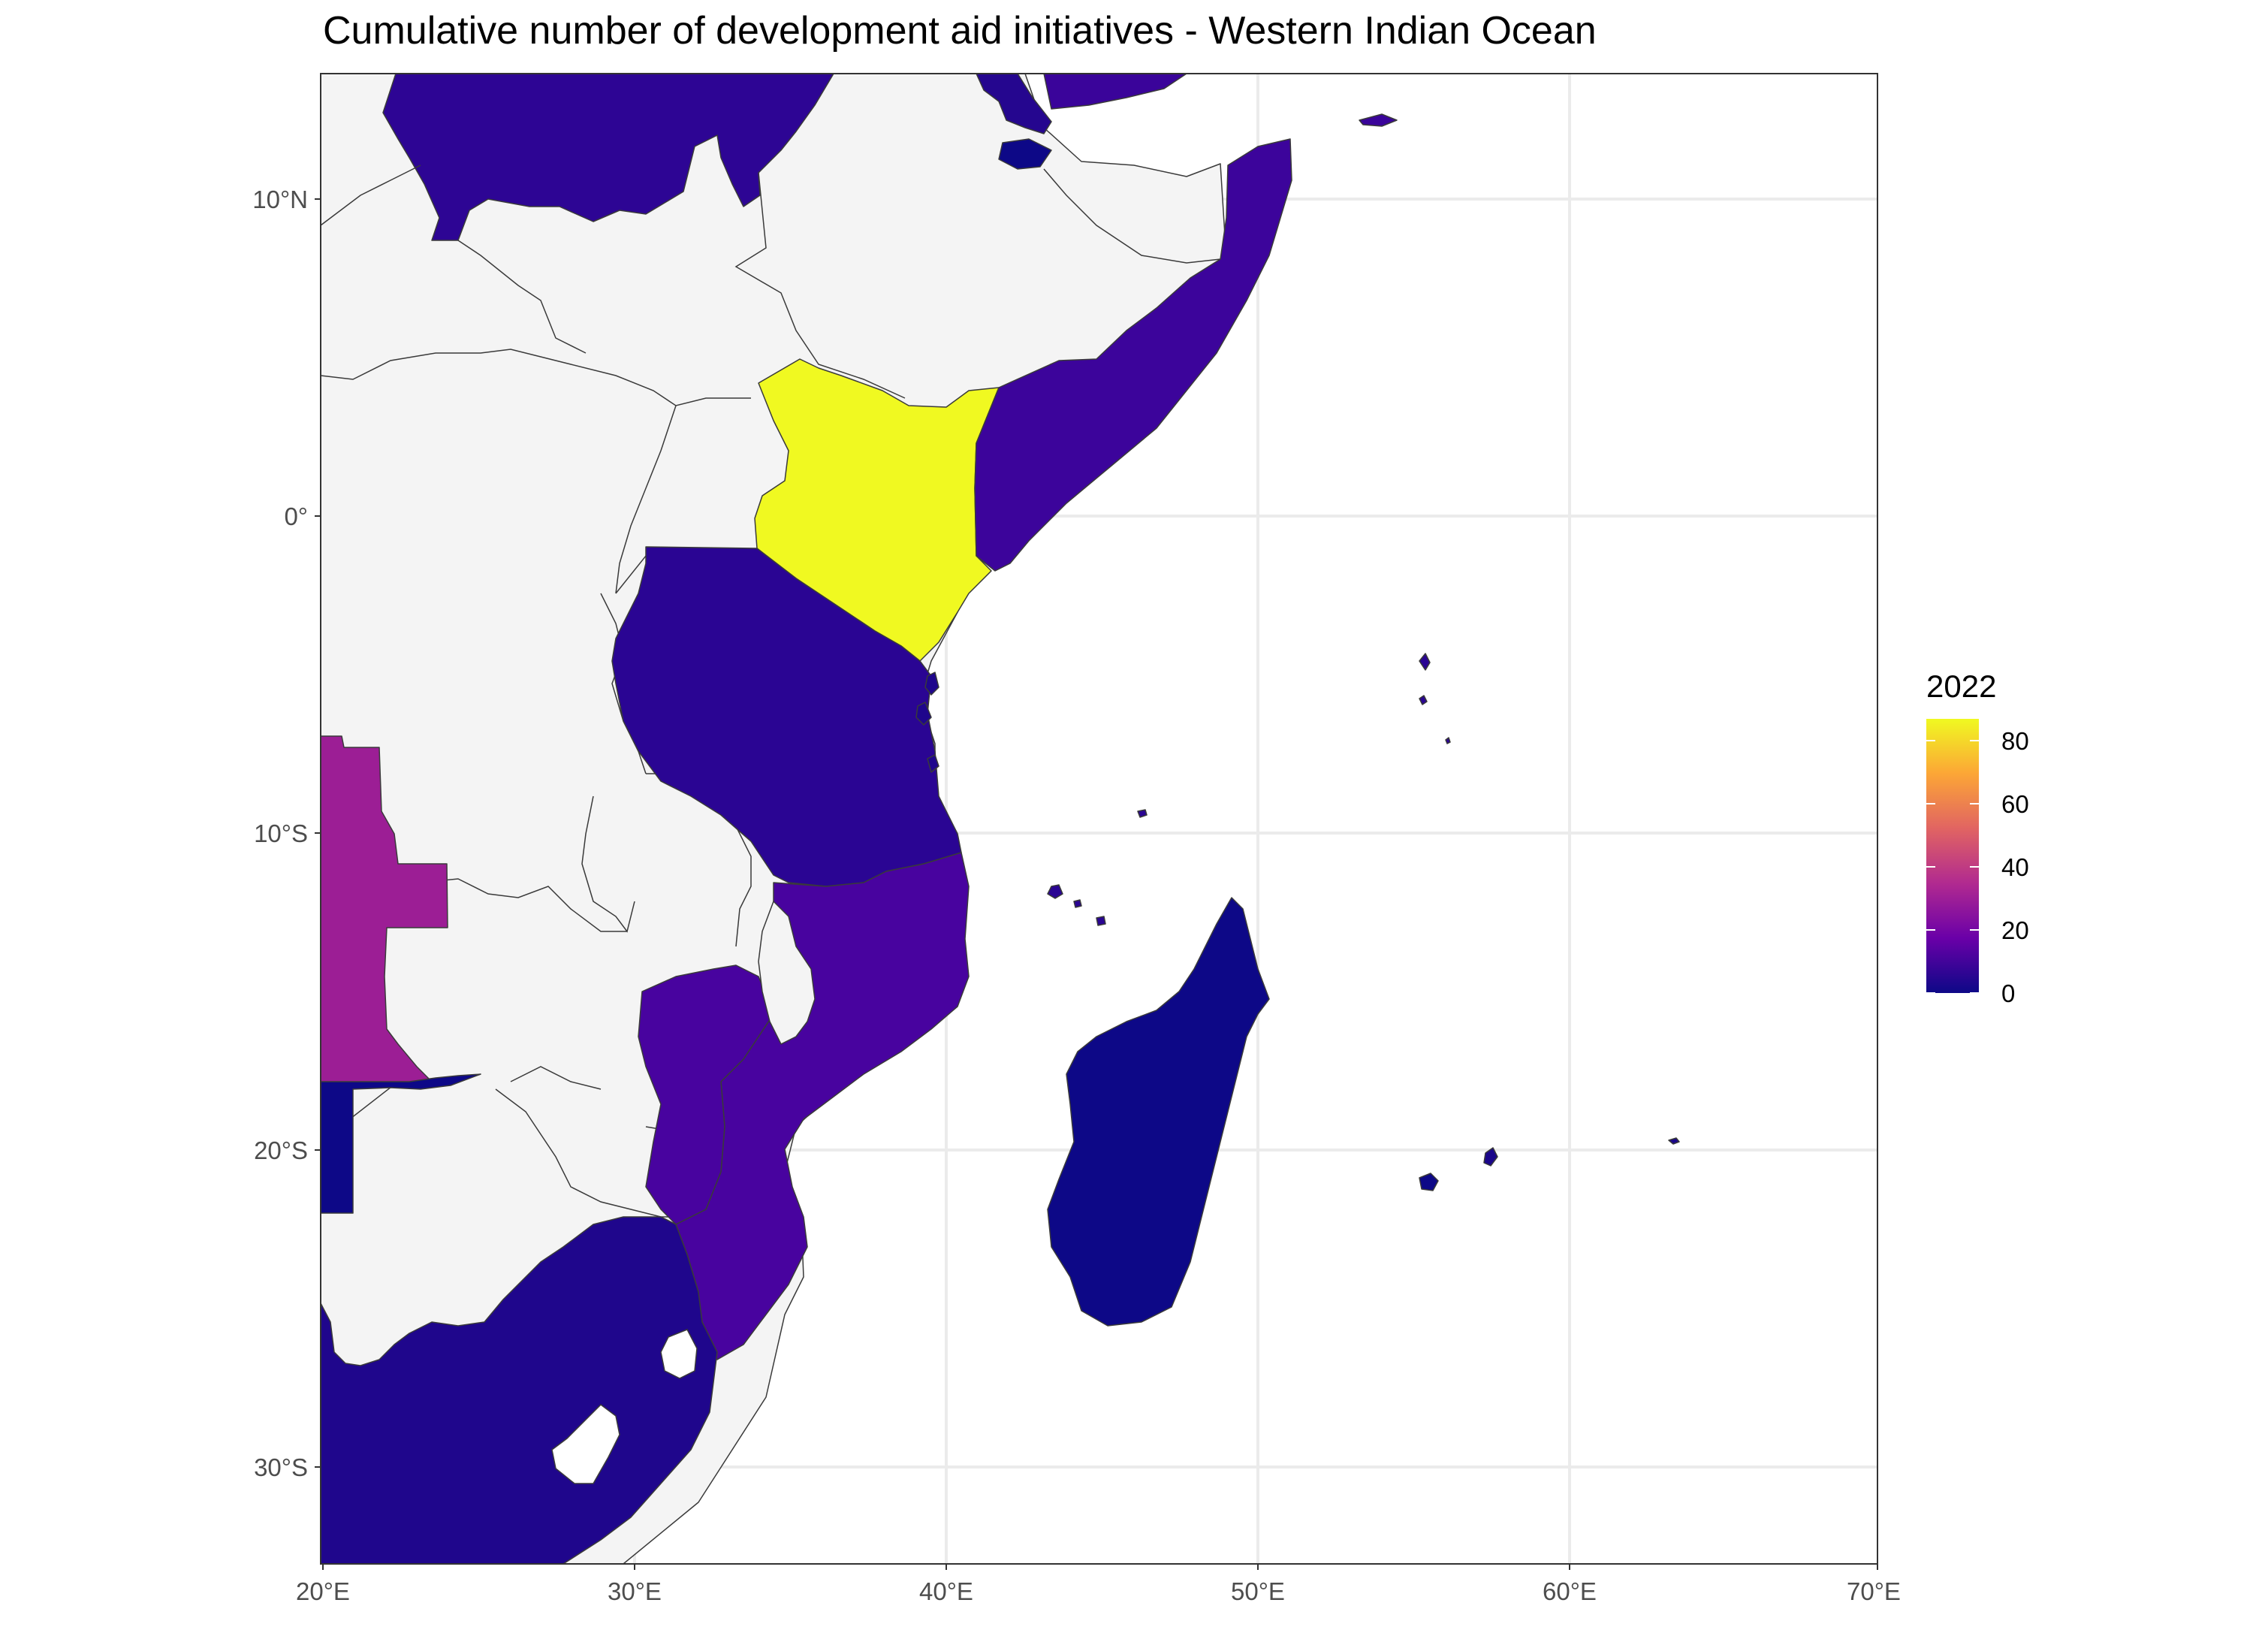 This screenshot has width=2268, height=1630. I want to click on region-seychelles, so click(1294, 735).